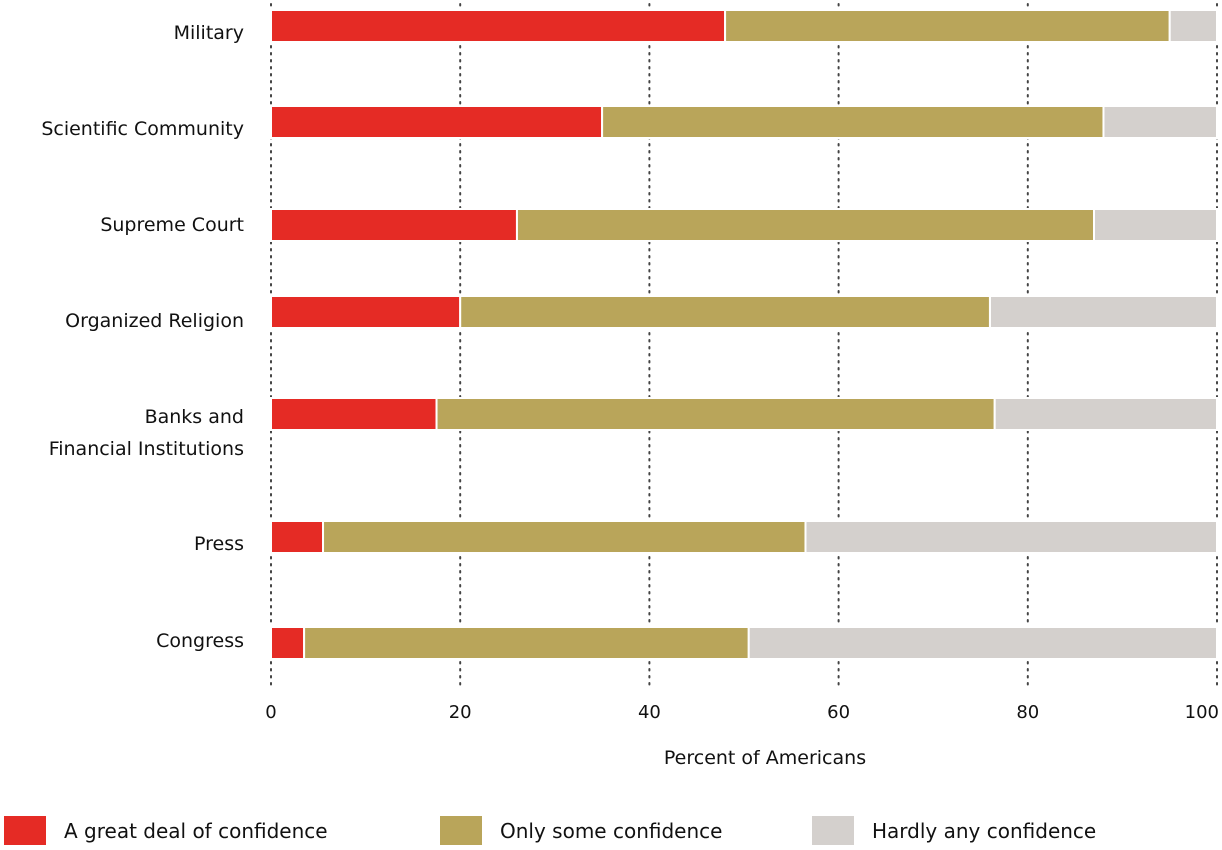 The image size is (1222, 850). What do you see at coordinates (460, 712) in the screenshot?
I see `x-tick-label: 20` at bounding box center [460, 712].